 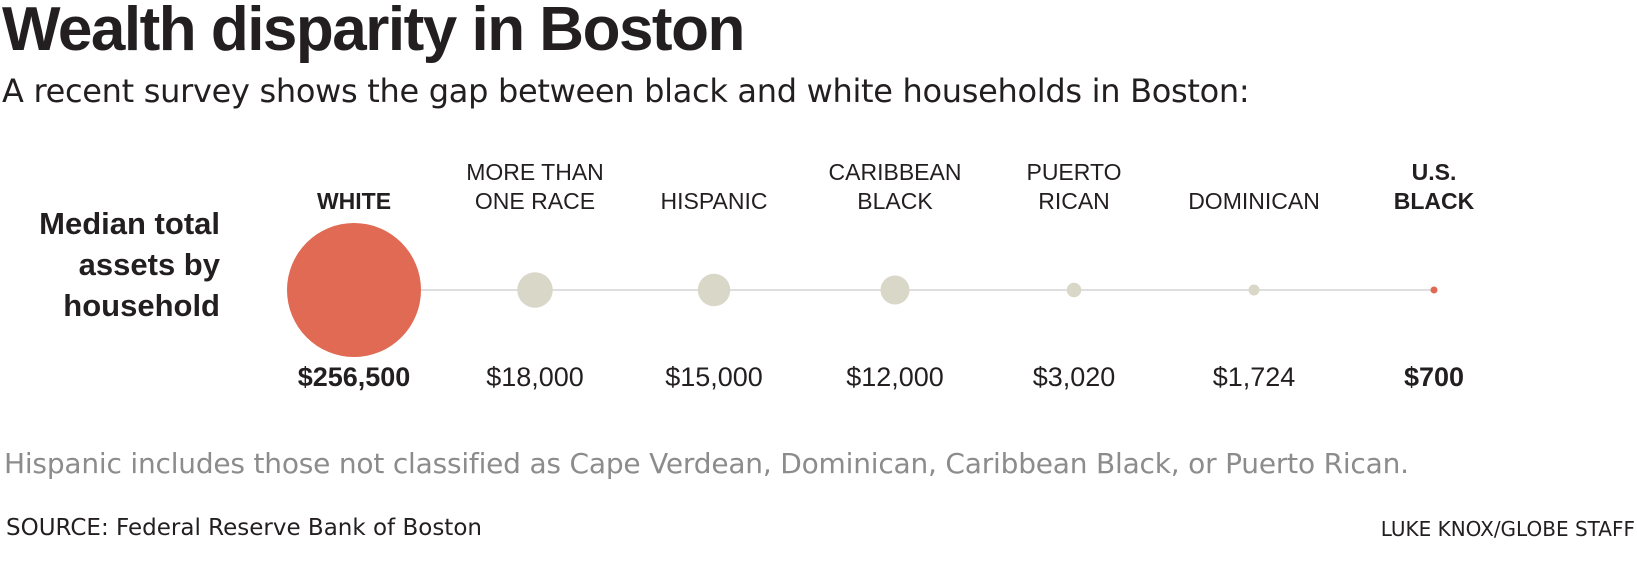 I want to click on credit-line: LUKE KNOX/GLOBE STAFF, so click(x=1507, y=529).